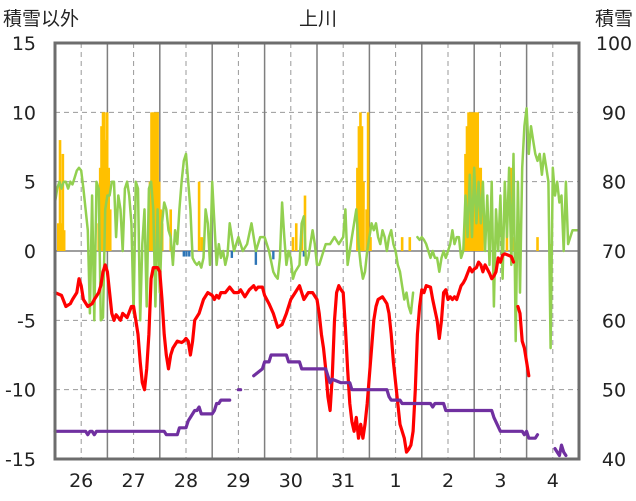 The height and width of the screenshot is (501, 636). Describe the element at coordinates (614, 391) in the screenshot. I see `right-tick-label: 50` at that location.